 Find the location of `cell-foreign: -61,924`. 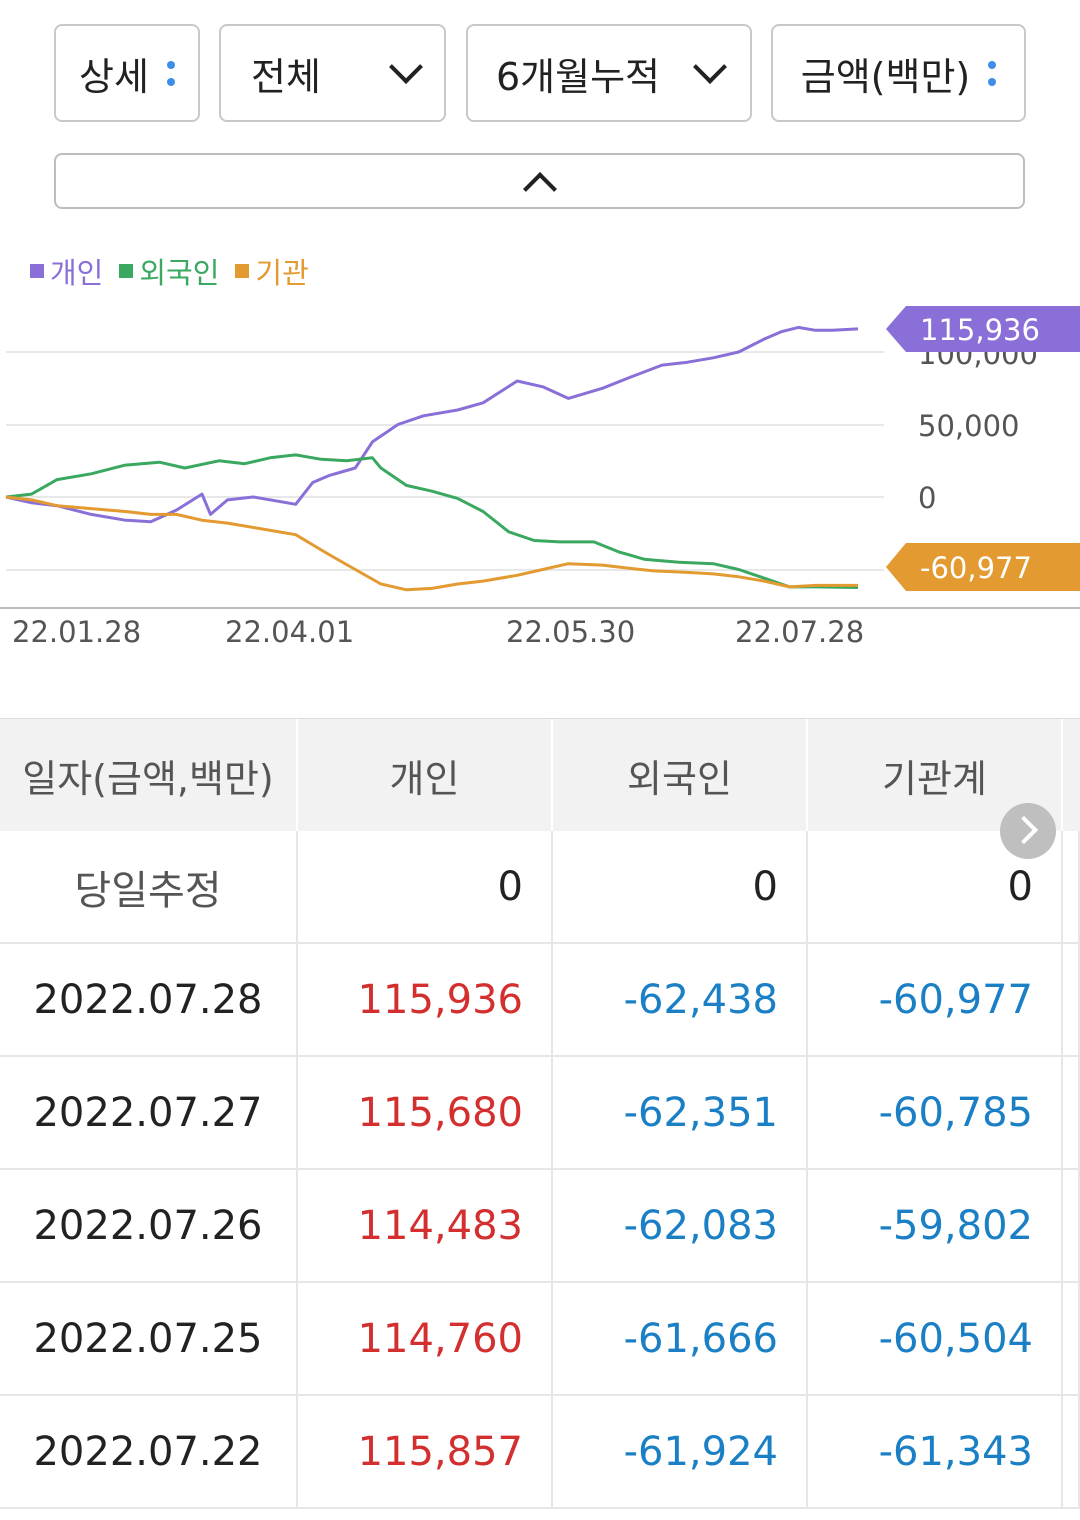

cell-foreign: -61,924 is located at coordinates (680, 1451).